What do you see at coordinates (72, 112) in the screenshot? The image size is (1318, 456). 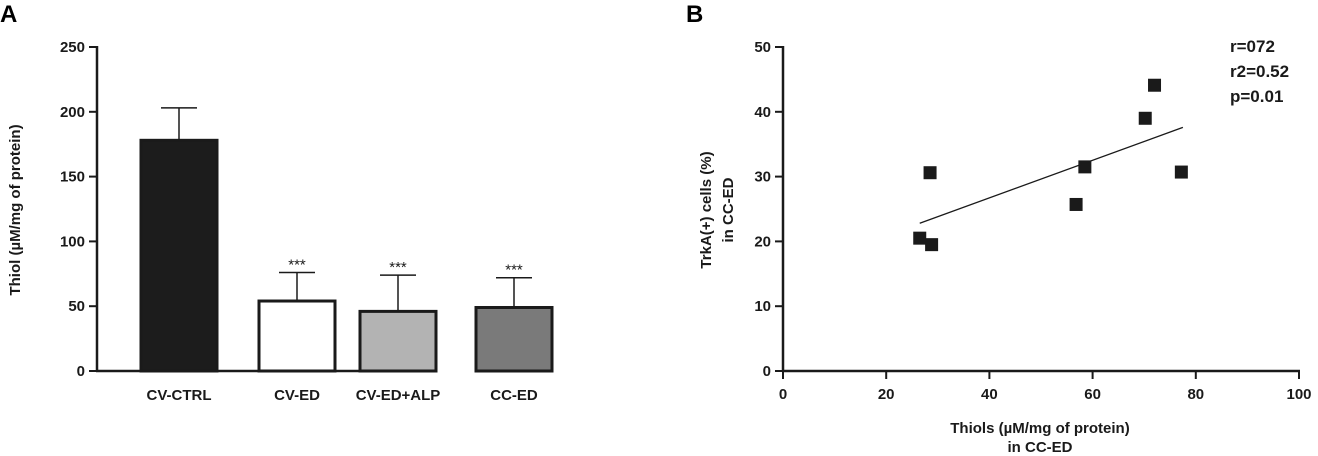 I see `bar-chart-y-tick-label: 200` at bounding box center [72, 112].